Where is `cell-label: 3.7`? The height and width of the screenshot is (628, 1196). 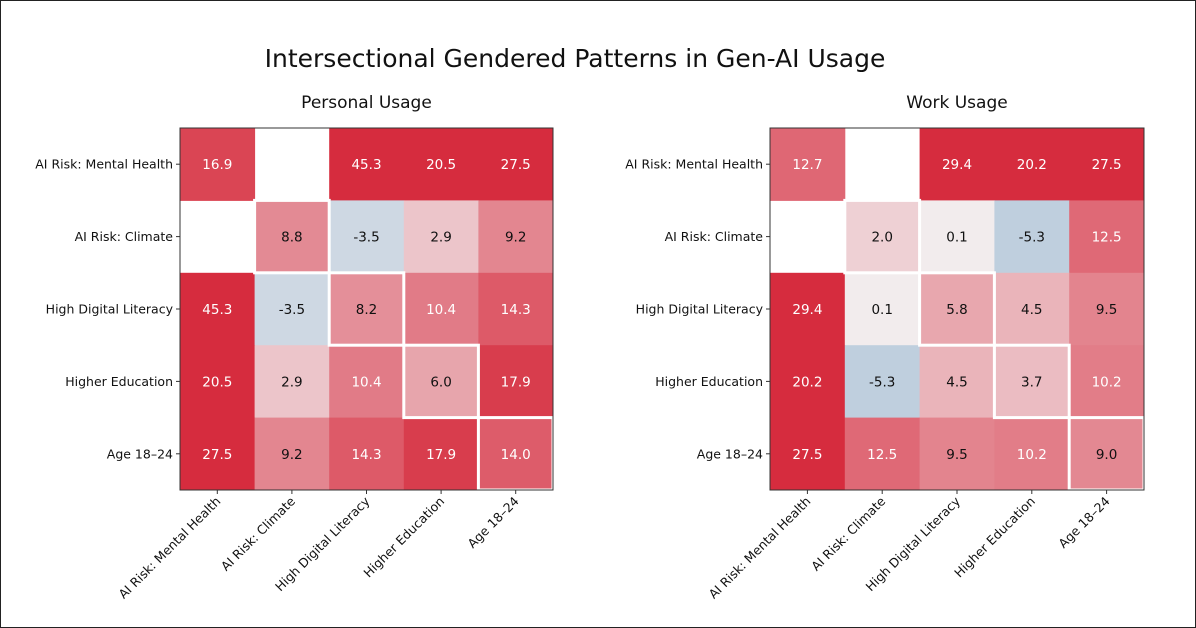
cell-label: 3.7 is located at coordinates (1031, 382).